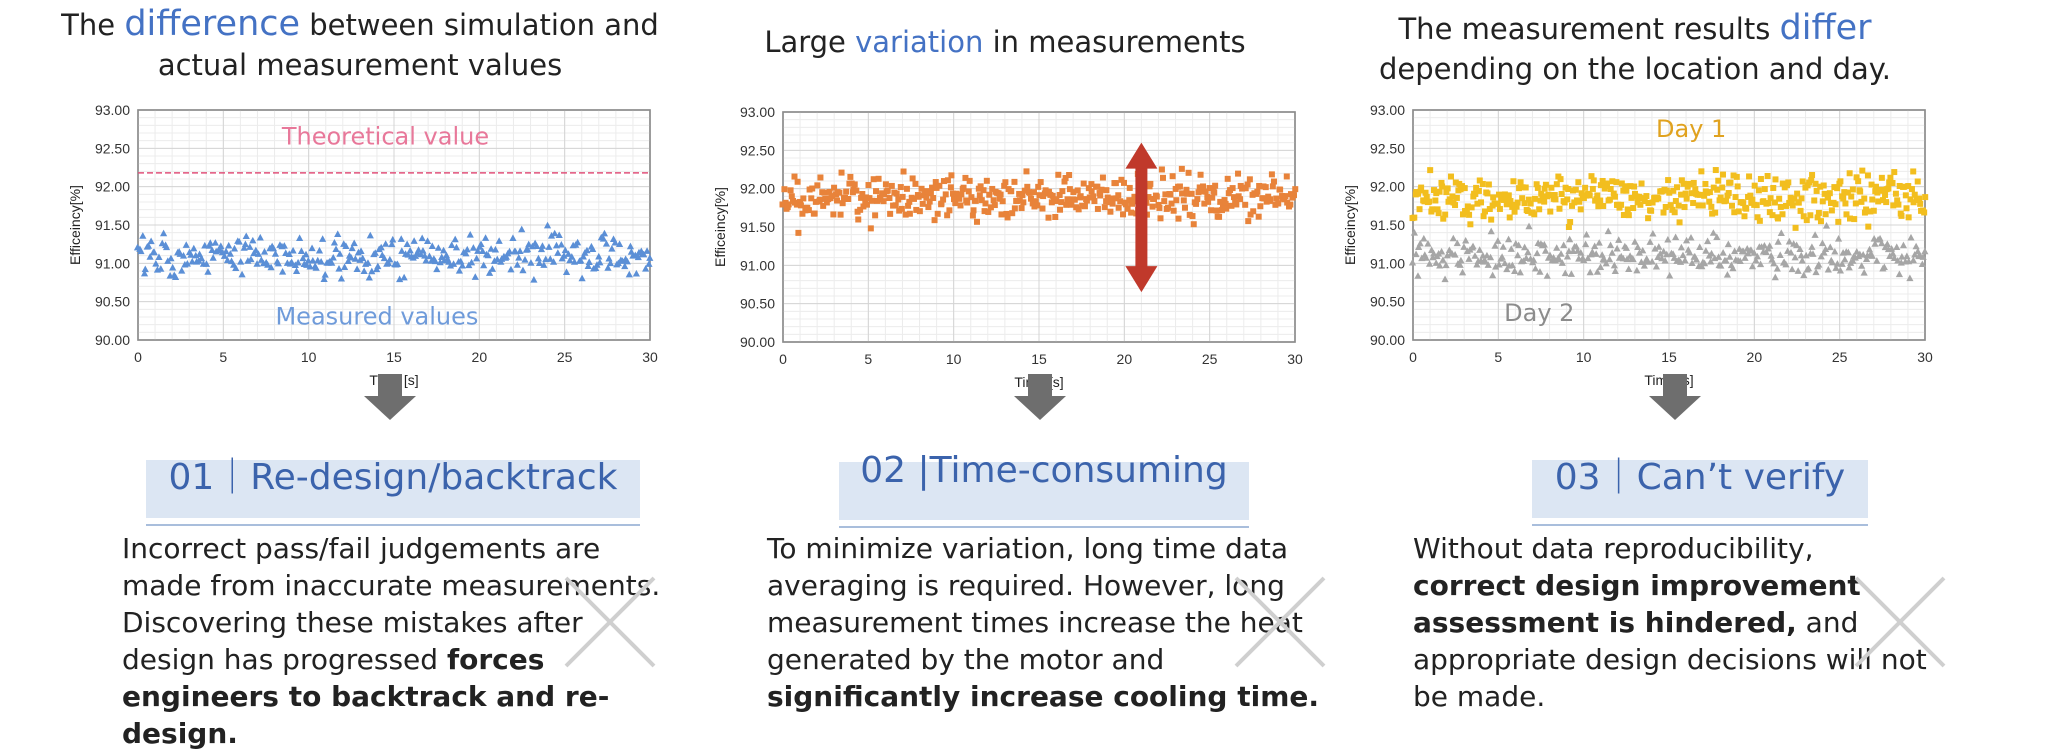 The image size is (2048, 752). I want to click on heading-highlight: difference, so click(212, 24).